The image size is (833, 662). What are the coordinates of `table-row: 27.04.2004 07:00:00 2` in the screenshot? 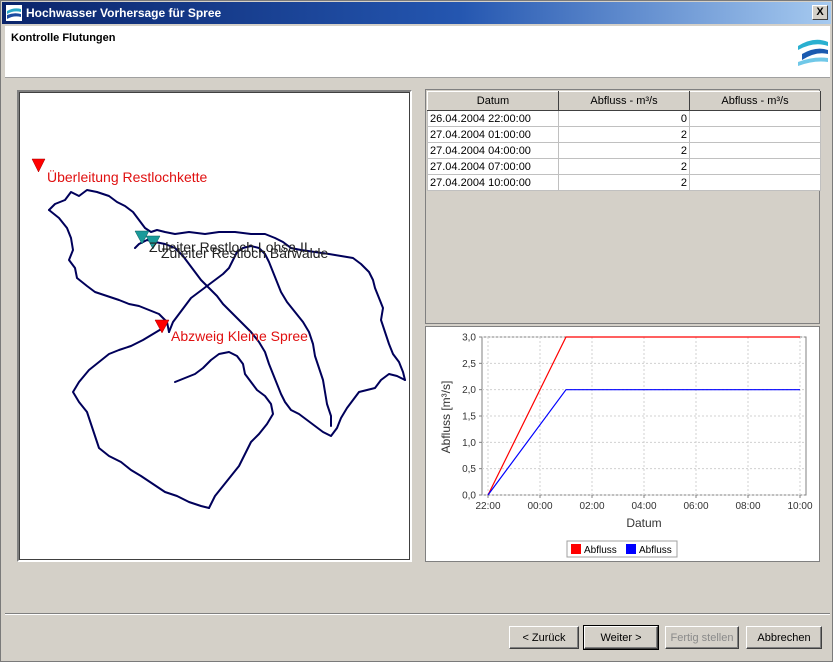 It's located at (624, 166).